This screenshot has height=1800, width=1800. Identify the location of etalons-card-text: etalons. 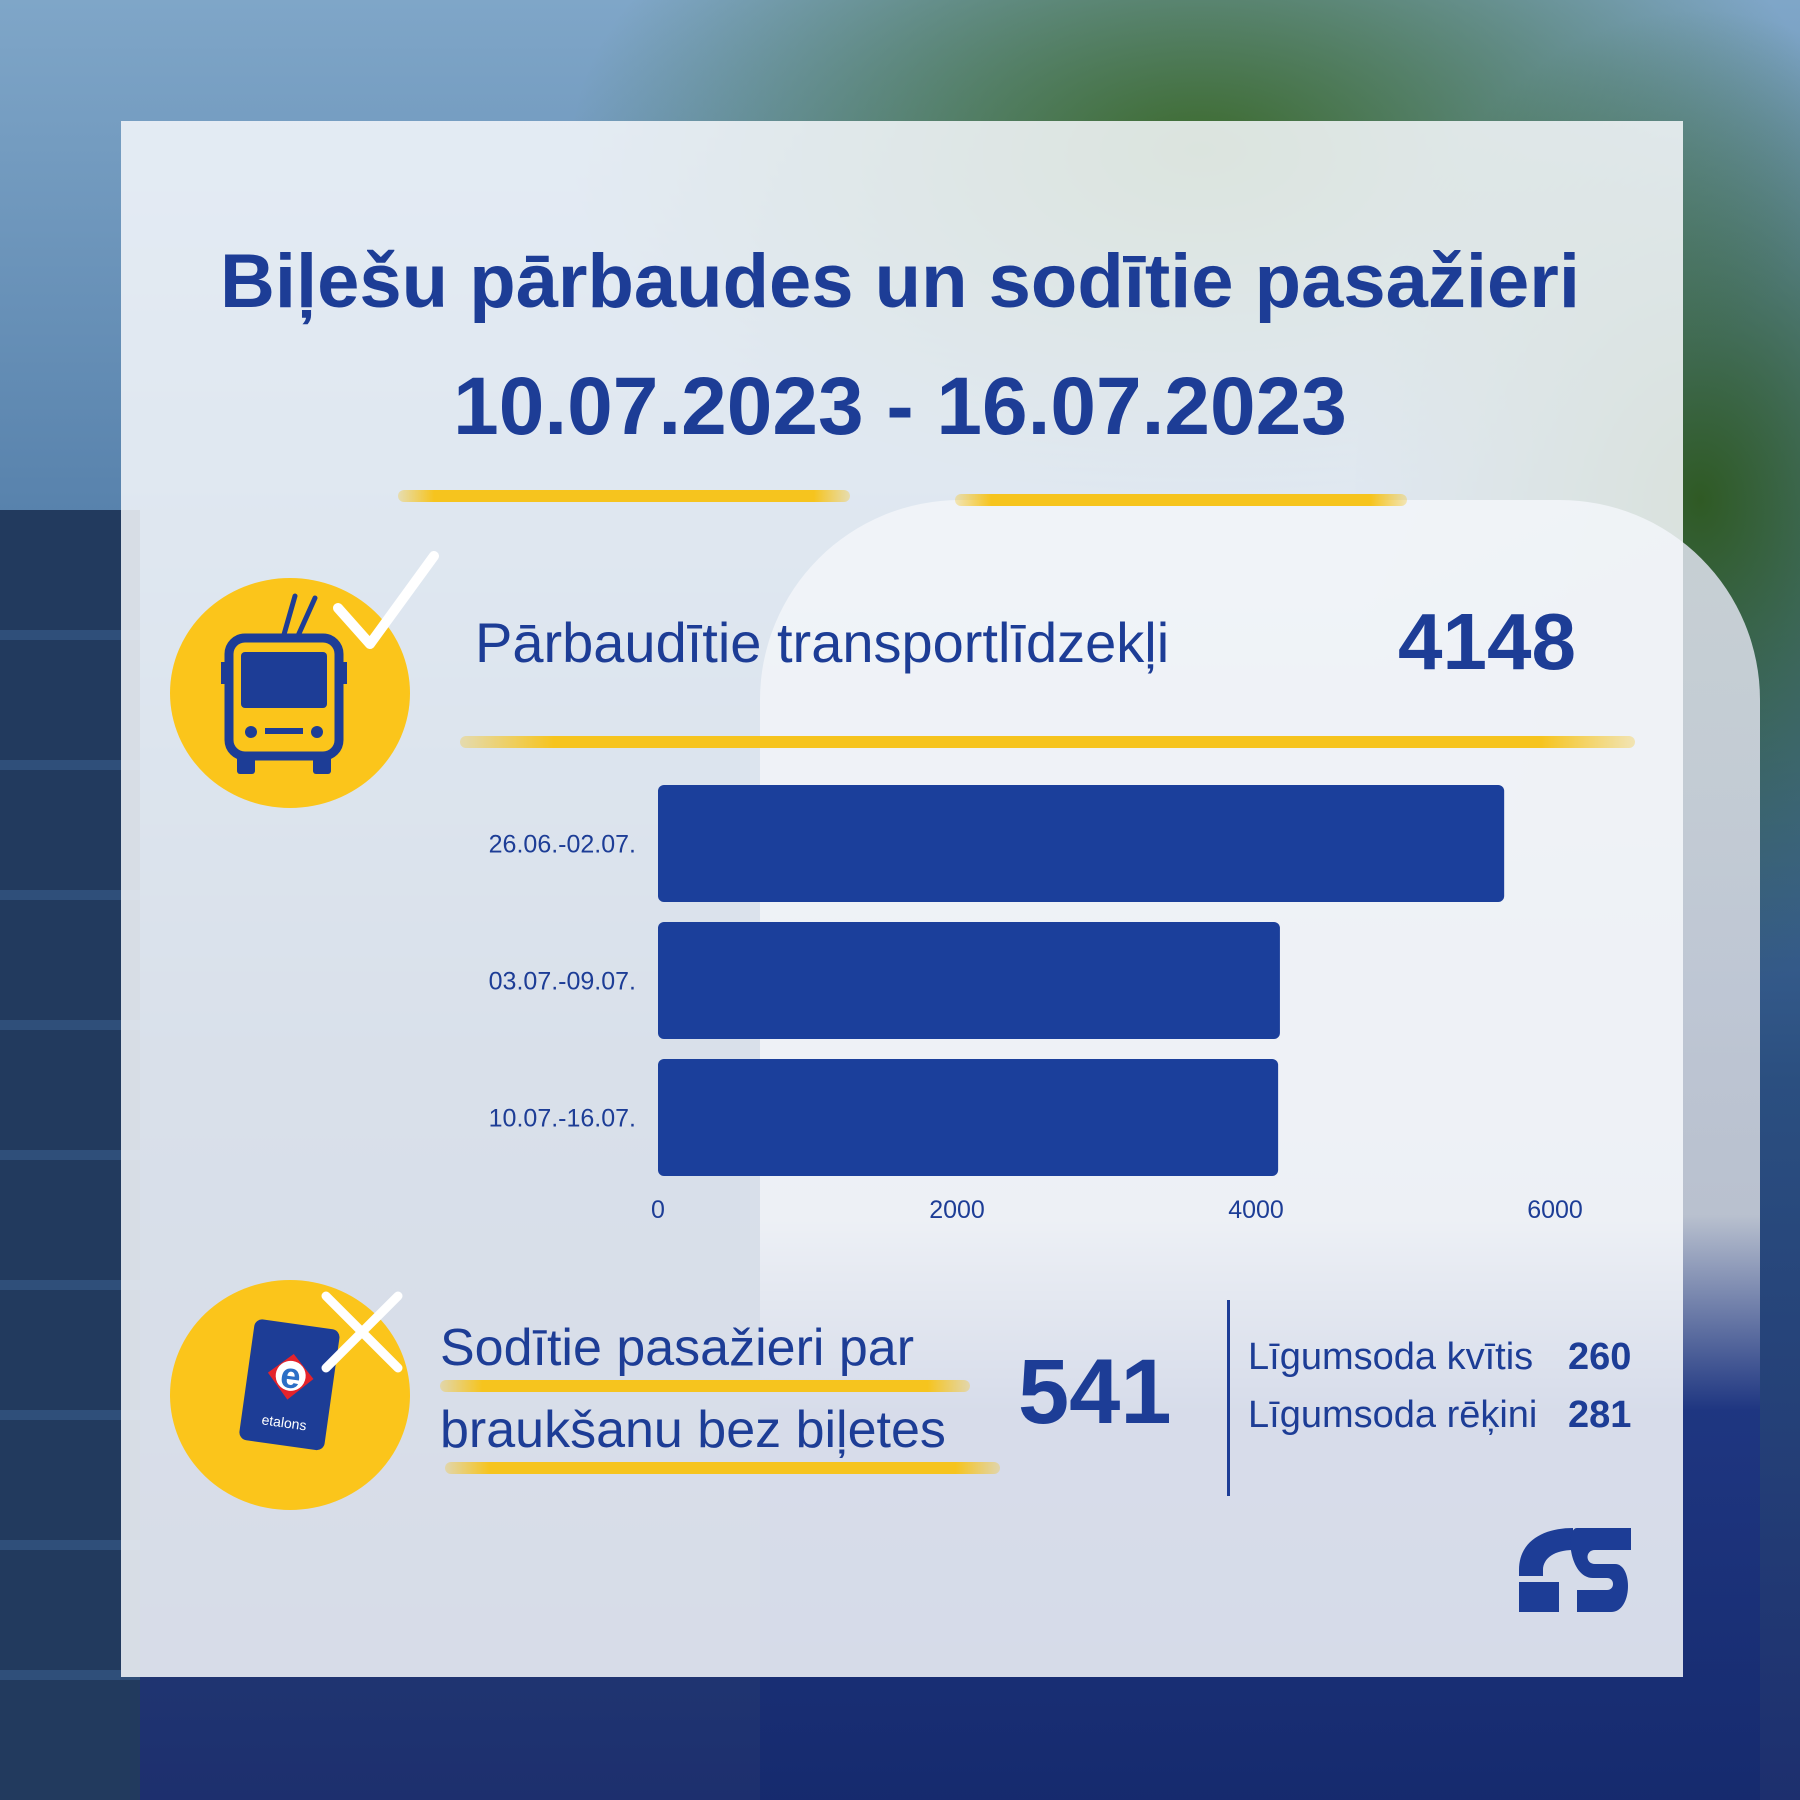
(284, 1422).